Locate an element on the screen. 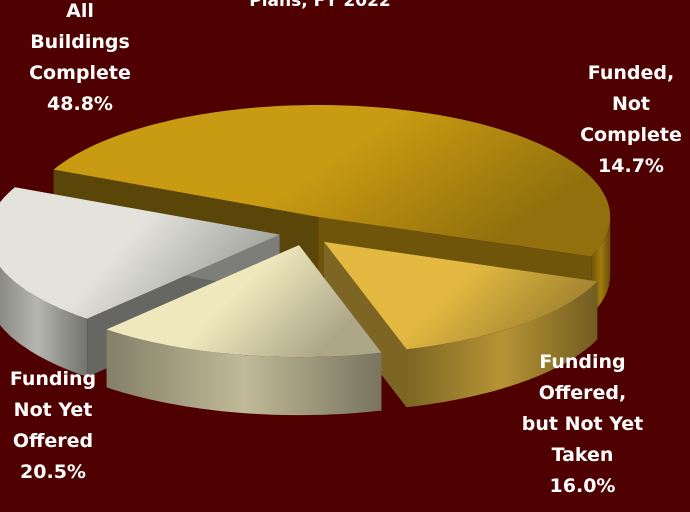 Image resolution: width=690 pixels, height=512 pixels. label-funded-not-complete: Funded, Not Complete 14.7% is located at coordinates (631, 120).